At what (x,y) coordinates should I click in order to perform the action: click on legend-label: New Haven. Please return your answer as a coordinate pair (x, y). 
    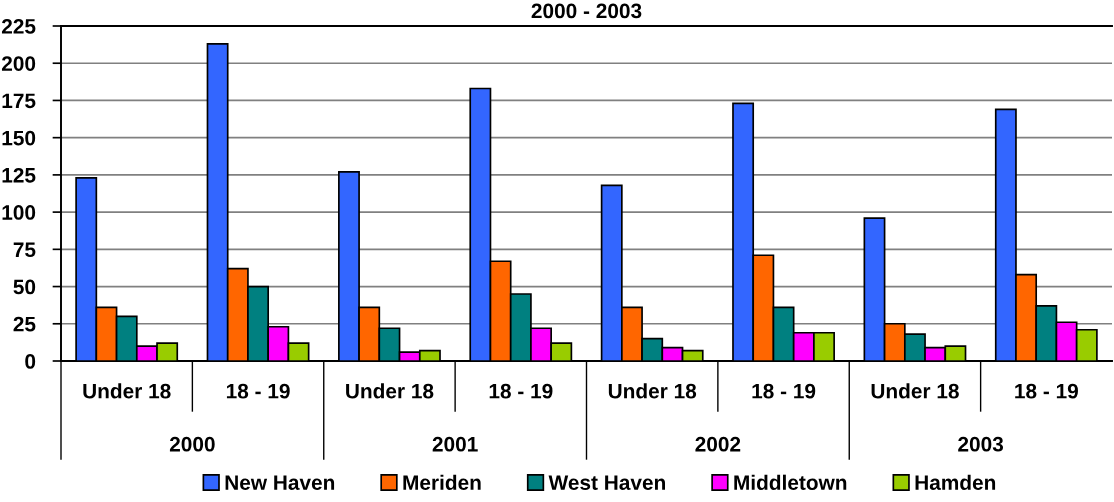
    Looking at the image, I should click on (280, 482).